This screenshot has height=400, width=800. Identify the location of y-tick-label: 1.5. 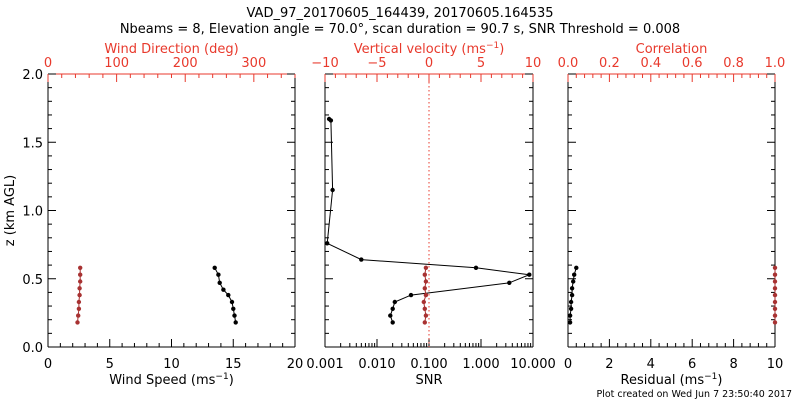
(32, 143).